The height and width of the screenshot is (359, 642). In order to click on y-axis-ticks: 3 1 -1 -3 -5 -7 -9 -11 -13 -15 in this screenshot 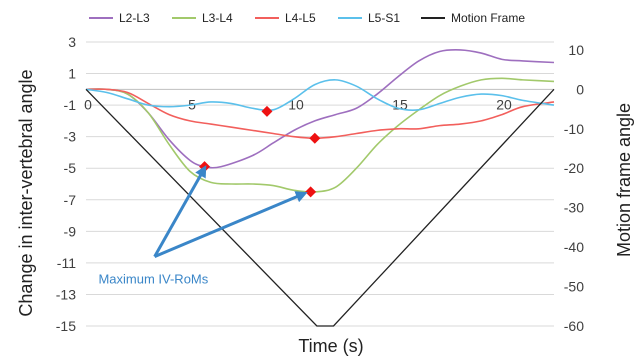, I will do `click(66, 184)`.